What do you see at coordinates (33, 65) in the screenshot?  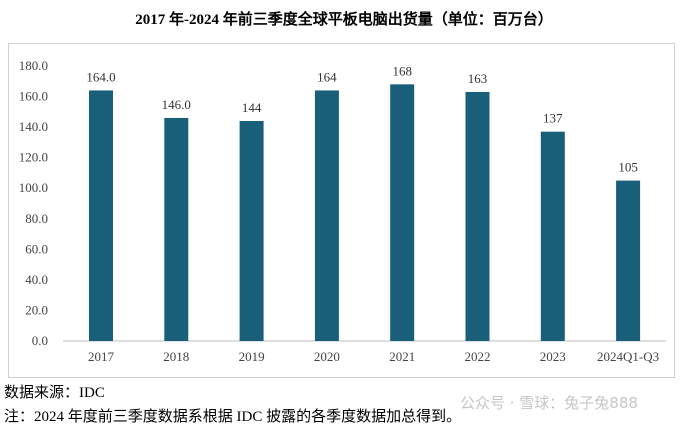 I see `y-tick-label: 180.0` at bounding box center [33, 65].